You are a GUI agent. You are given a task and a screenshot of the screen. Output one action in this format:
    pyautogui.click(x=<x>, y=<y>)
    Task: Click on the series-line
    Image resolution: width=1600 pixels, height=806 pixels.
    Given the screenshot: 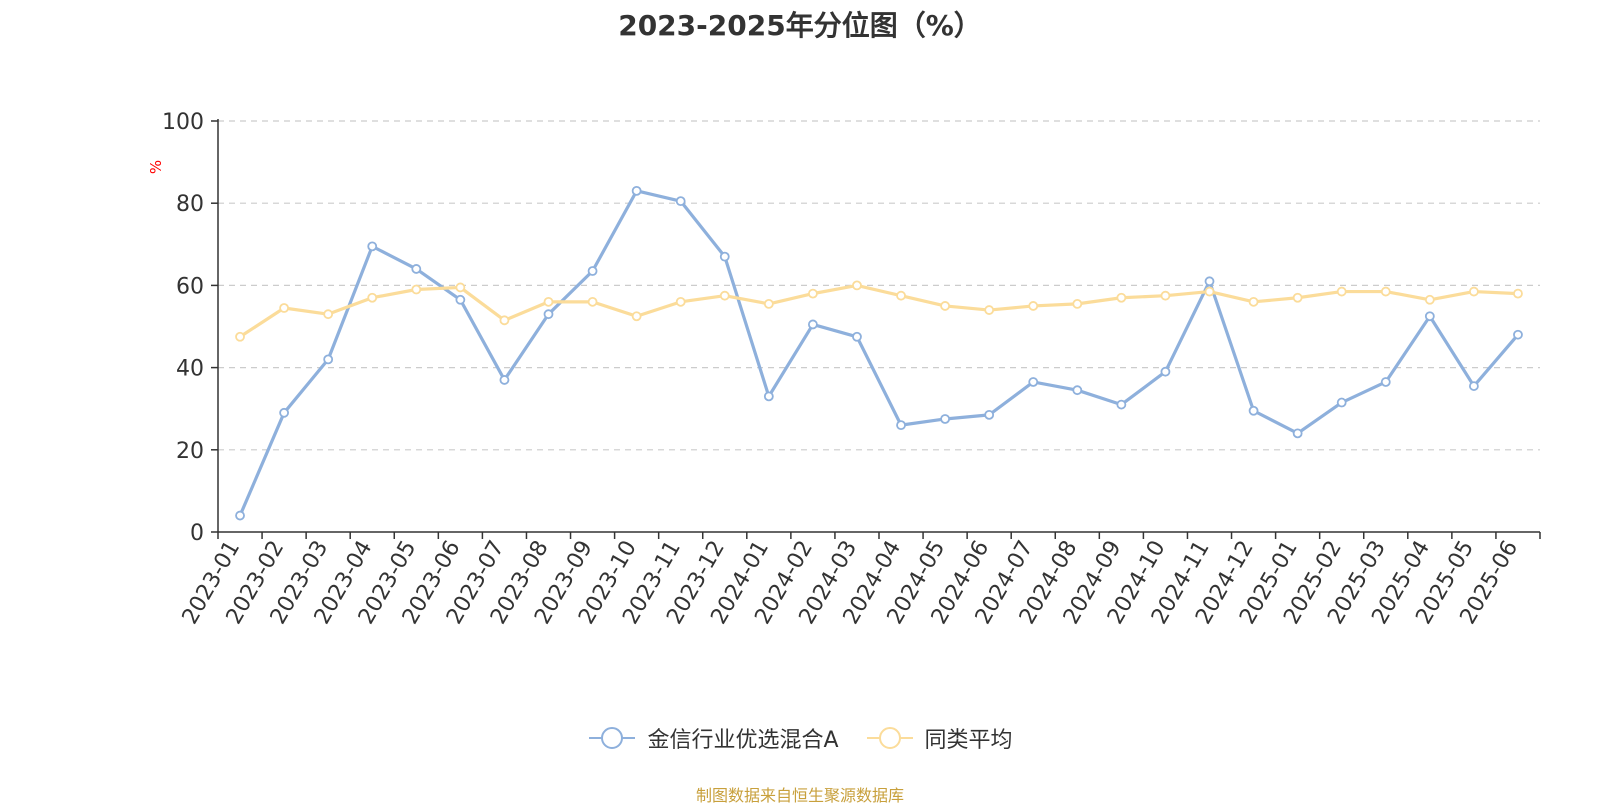 What is the action you would take?
    pyautogui.click(x=879, y=311)
    